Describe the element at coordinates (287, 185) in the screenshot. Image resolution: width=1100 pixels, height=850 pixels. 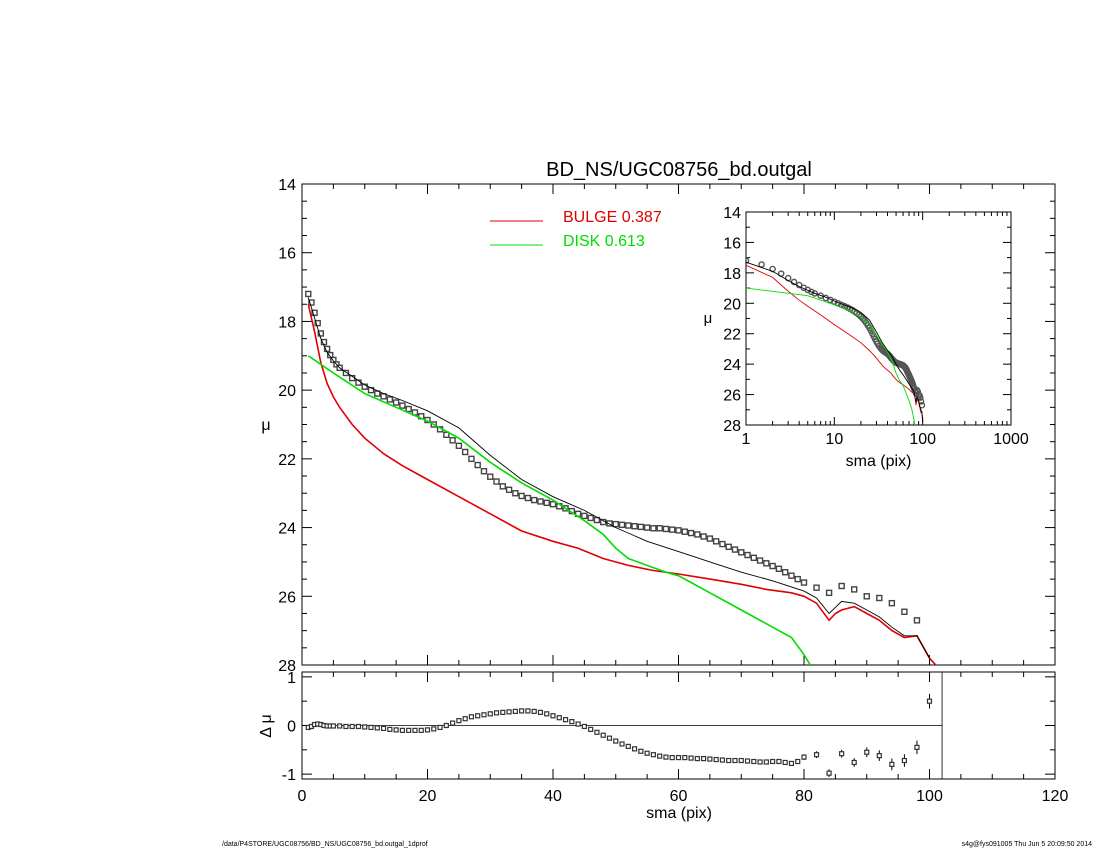
I see `main-ytick-label: 14` at that location.